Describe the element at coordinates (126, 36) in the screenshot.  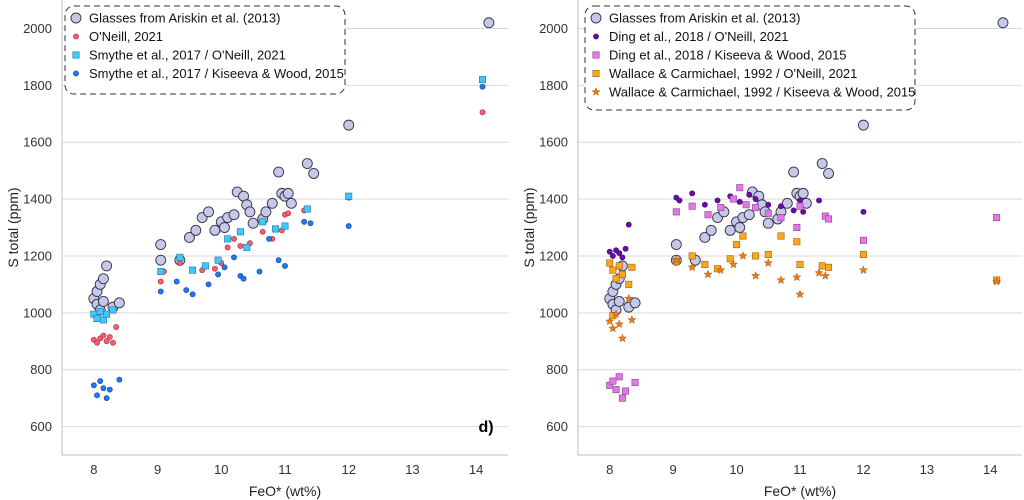
I see `legend-label: O'Neill, 2021` at that location.